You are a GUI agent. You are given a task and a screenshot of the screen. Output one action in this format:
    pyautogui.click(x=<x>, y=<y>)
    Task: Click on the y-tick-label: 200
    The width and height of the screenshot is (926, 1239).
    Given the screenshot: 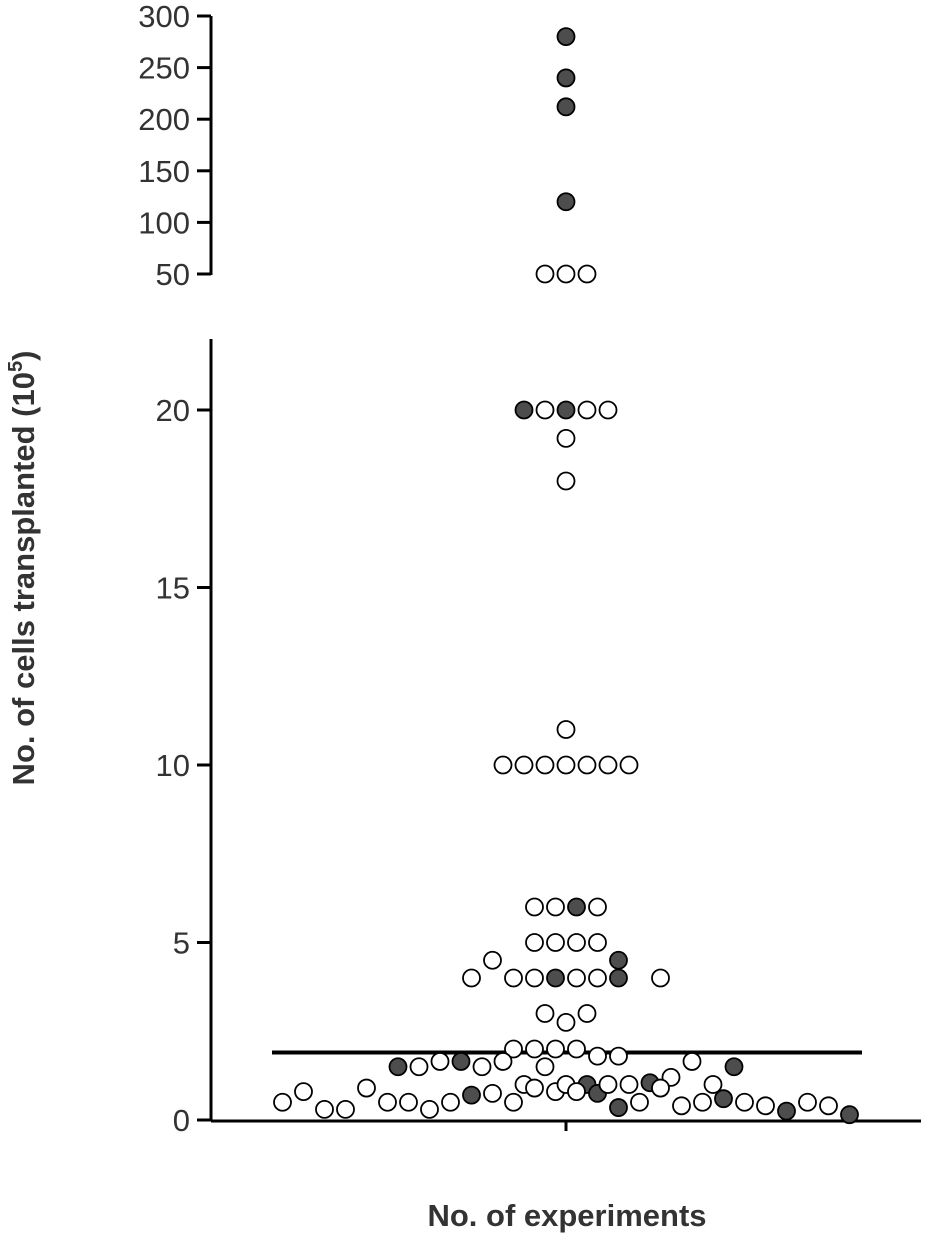 What is the action you would take?
    pyautogui.click(x=164, y=119)
    